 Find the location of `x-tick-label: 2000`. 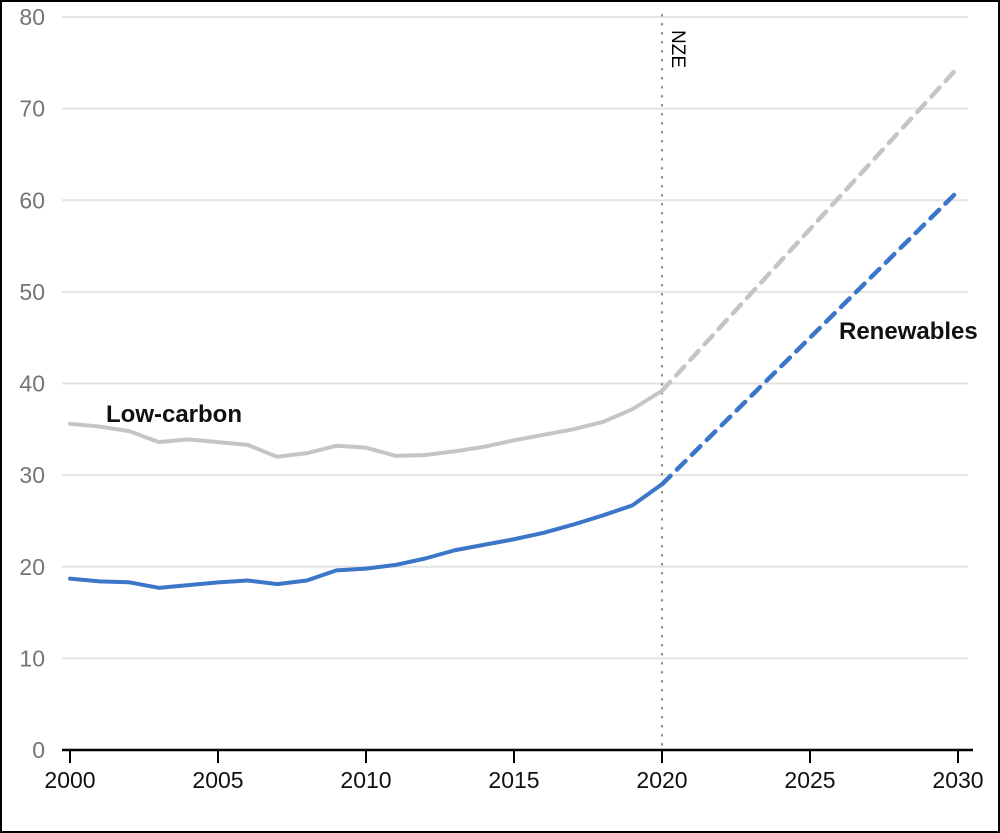

x-tick-label: 2000 is located at coordinates (69, 780).